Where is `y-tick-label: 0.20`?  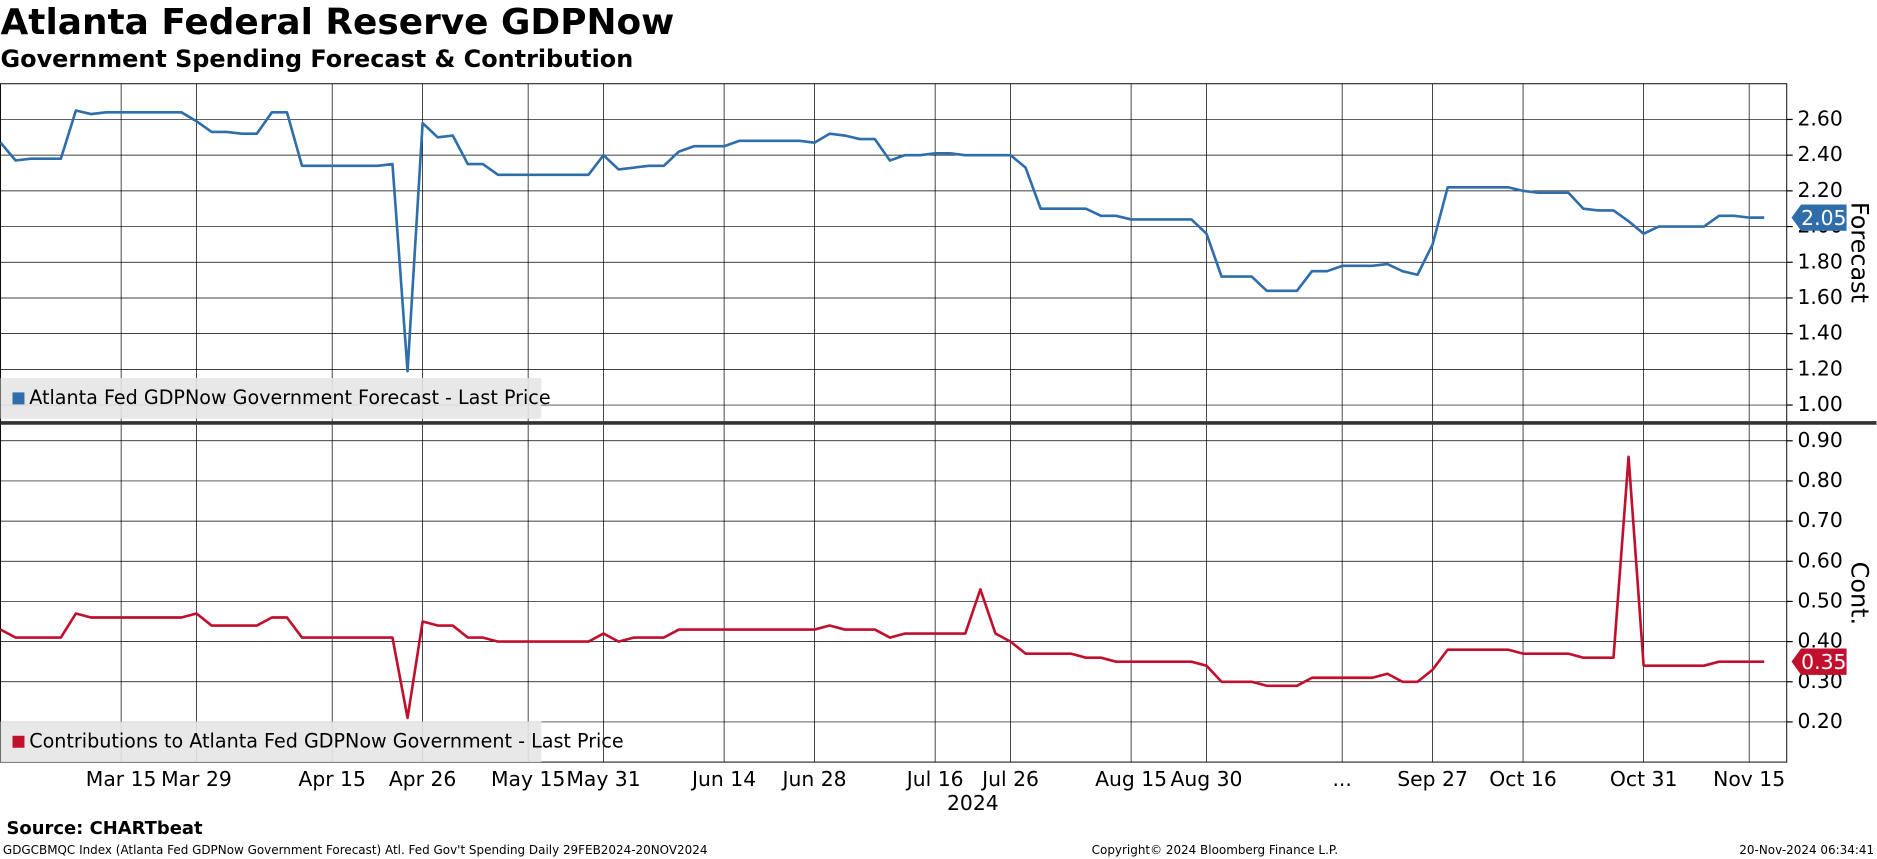 y-tick-label: 0.20 is located at coordinates (1820, 721).